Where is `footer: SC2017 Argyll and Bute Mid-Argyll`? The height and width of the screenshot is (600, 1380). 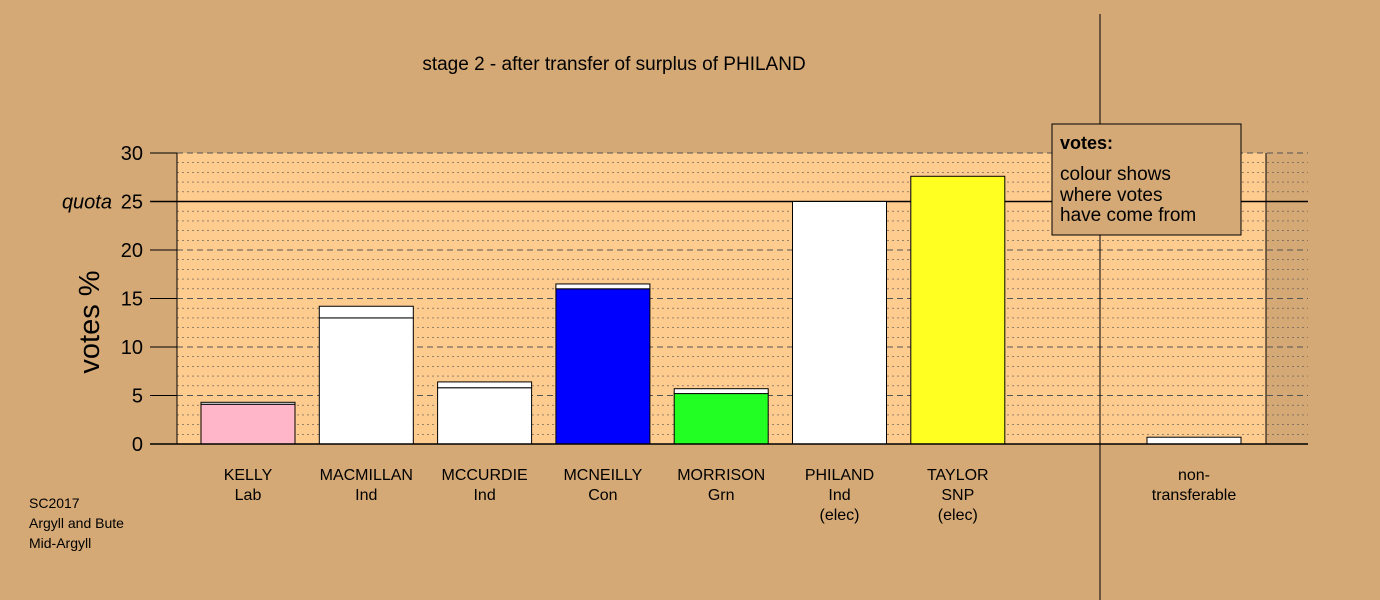
footer: SC2017 Argyll and Bute Mid-Argyll is located at coordinates (76, 523).